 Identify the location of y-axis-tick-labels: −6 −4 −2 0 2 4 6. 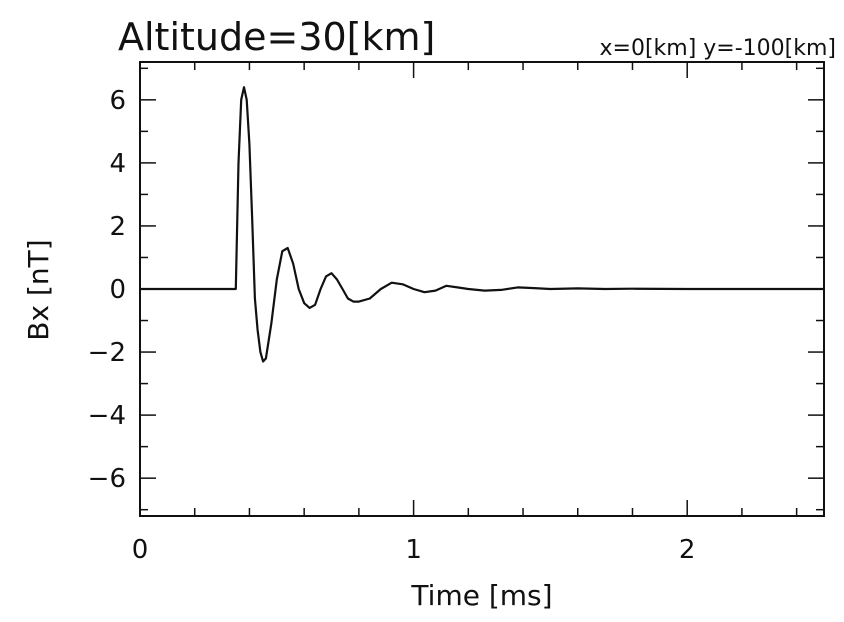
(107, 290).